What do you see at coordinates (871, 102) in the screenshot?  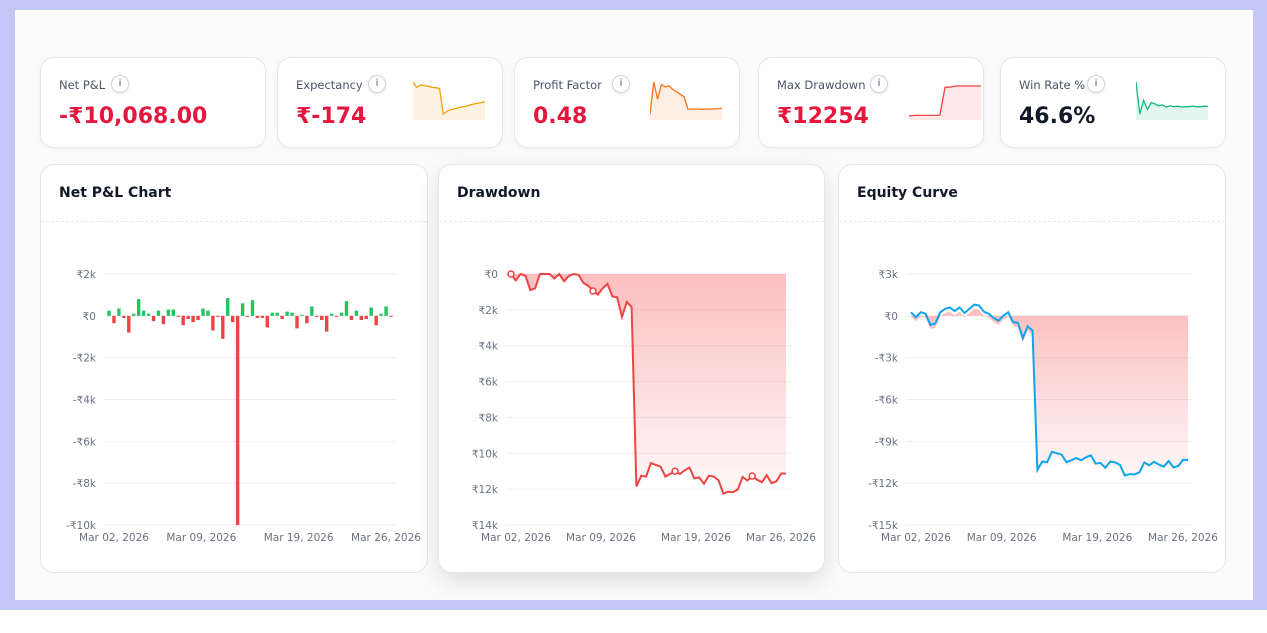 I see `kpi-card-max-drawdown: Max Drawdown i ₹12254` at bounding box center [871, 102].